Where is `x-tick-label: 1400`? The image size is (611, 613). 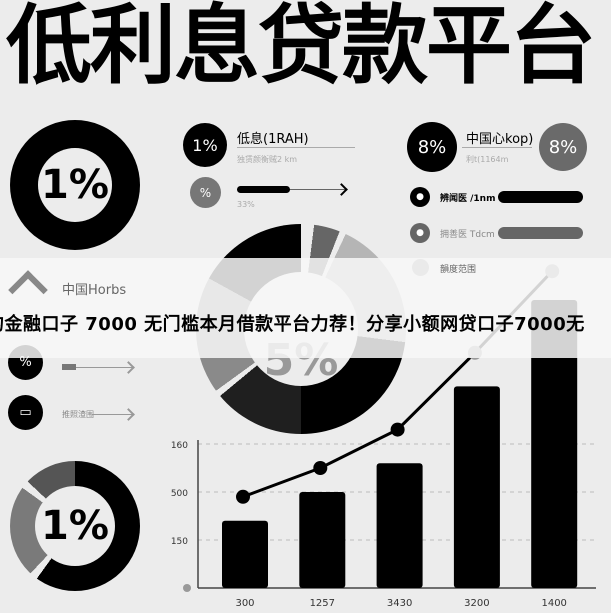
x-tick-label: 1400 is located at coordinates (553, 603).